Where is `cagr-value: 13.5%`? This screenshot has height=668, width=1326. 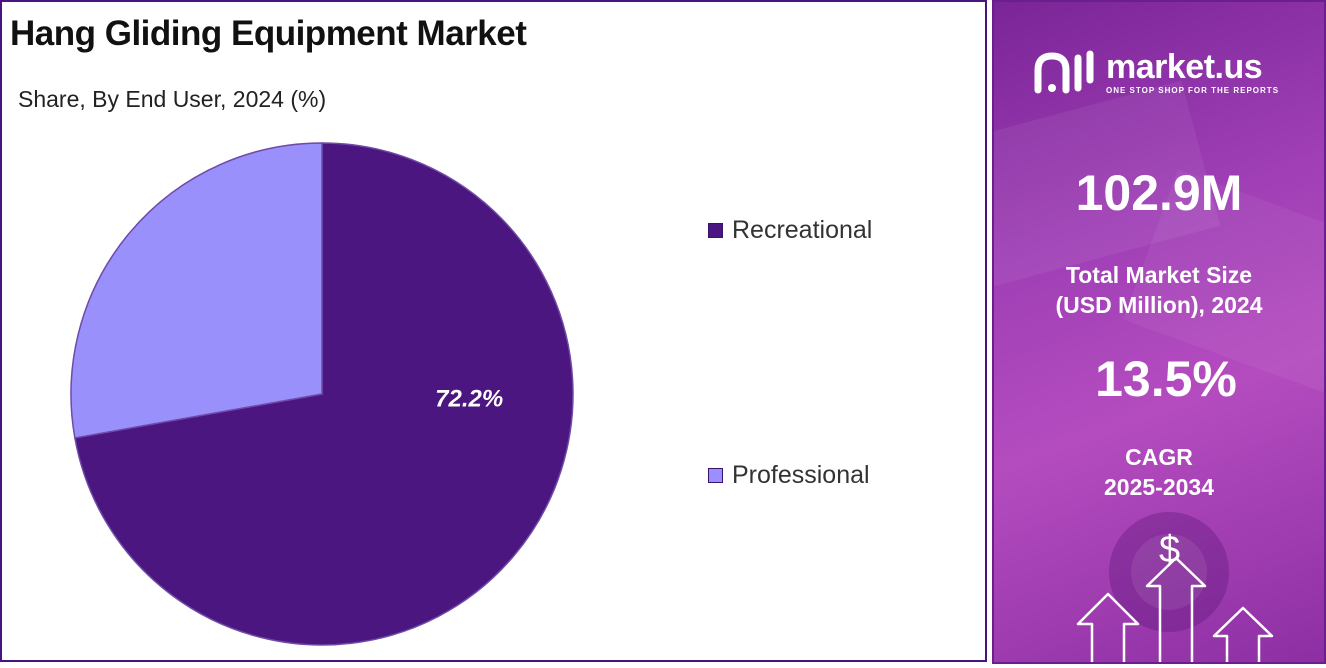
cagr-value: 13.5% is located at coordinates (1166, 379).